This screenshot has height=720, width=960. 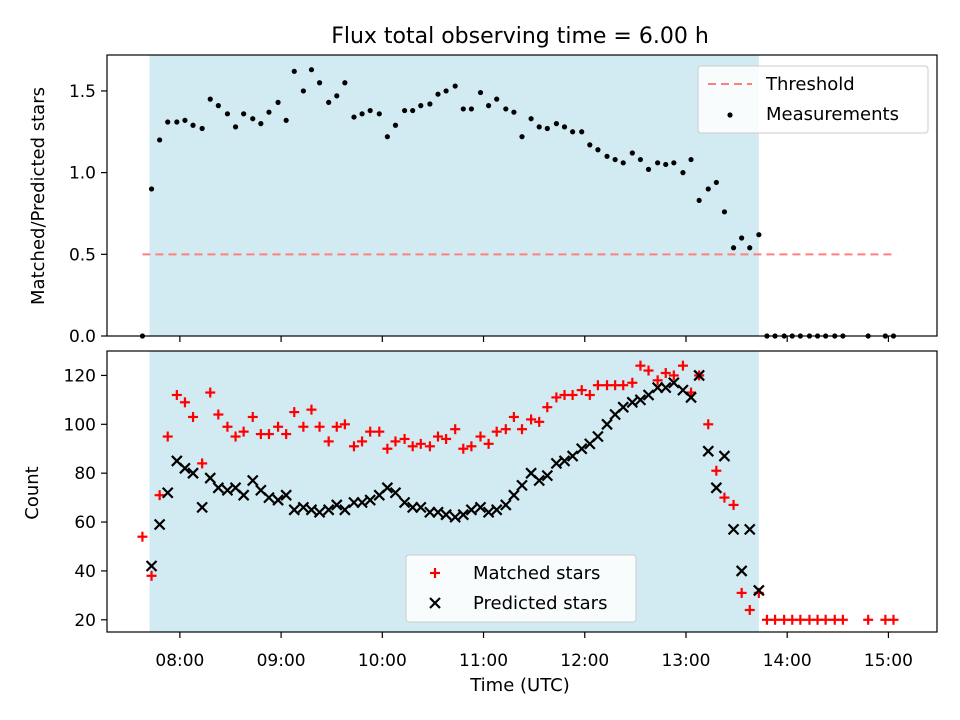 I want to click on x-tick-label: 11:00, so click(x=483, y=661).